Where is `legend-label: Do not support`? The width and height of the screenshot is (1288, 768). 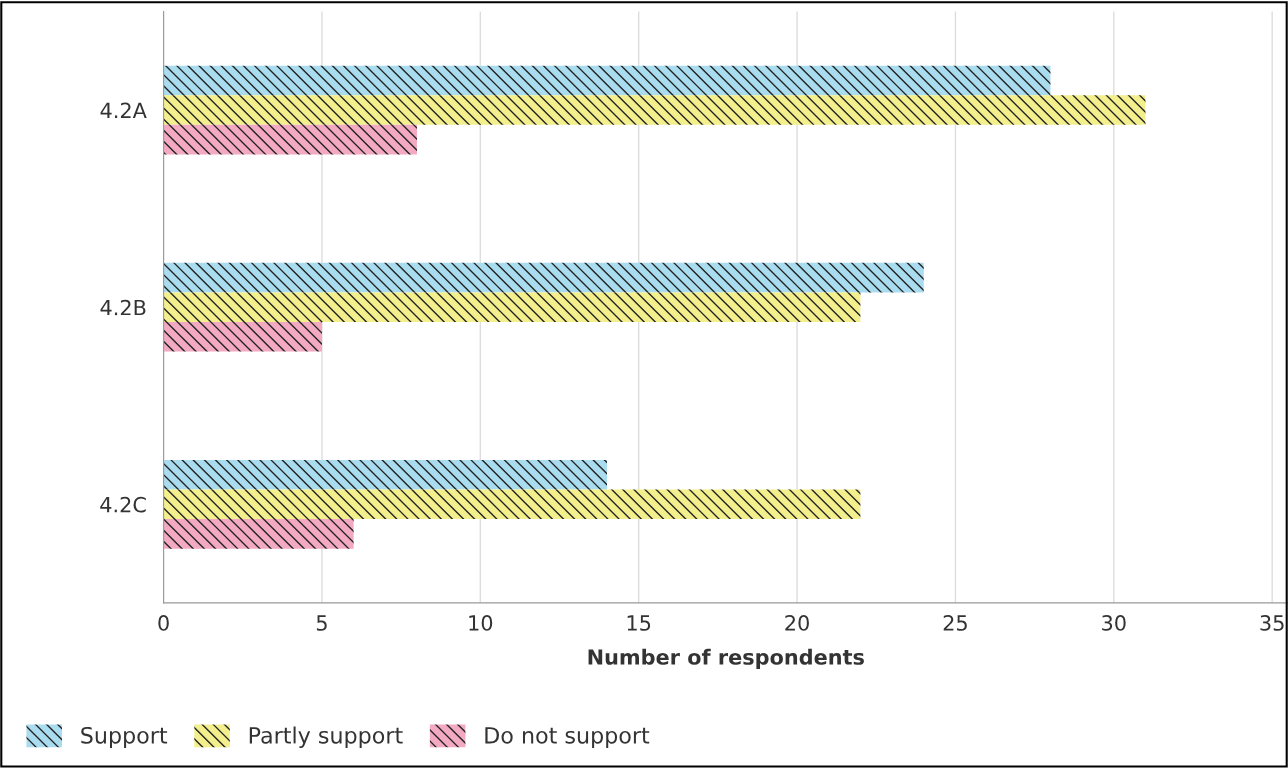 legend-label: Do not support is located at coordinates (567, 737).